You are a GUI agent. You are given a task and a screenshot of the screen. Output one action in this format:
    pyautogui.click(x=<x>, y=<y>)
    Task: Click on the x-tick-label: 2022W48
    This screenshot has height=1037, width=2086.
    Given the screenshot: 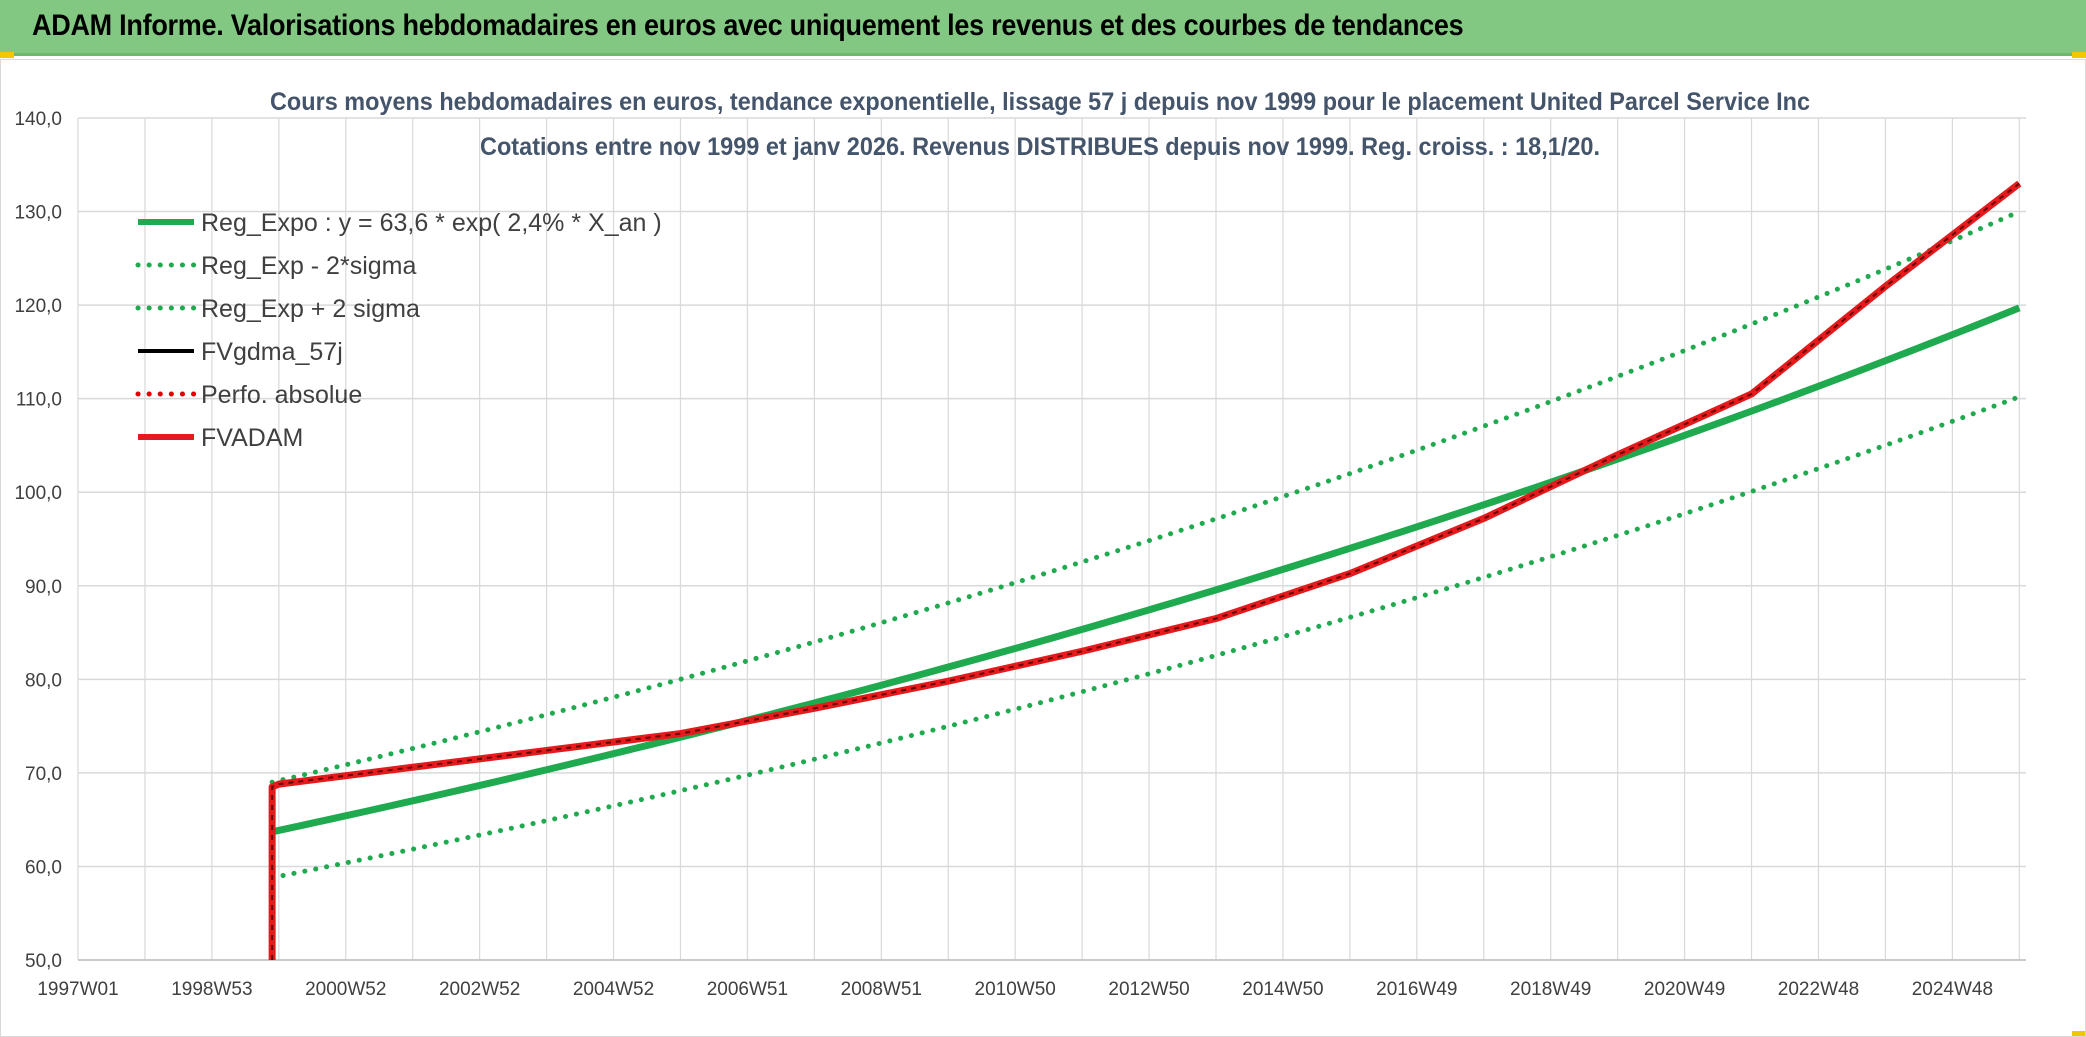 What is the action you would take?
    pyautogui.click(x=1818, y=989)
    